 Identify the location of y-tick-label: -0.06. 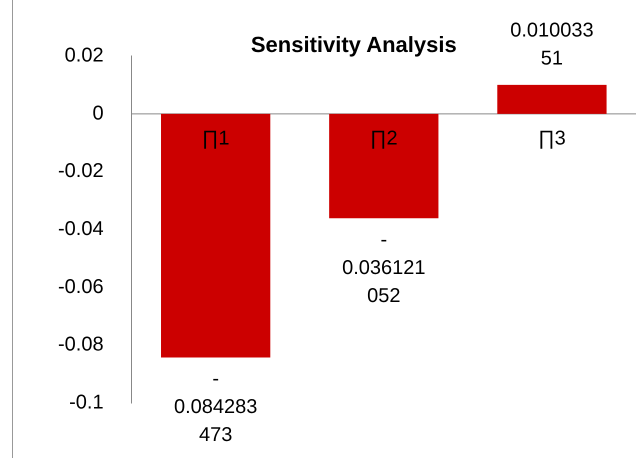
(81, 287).